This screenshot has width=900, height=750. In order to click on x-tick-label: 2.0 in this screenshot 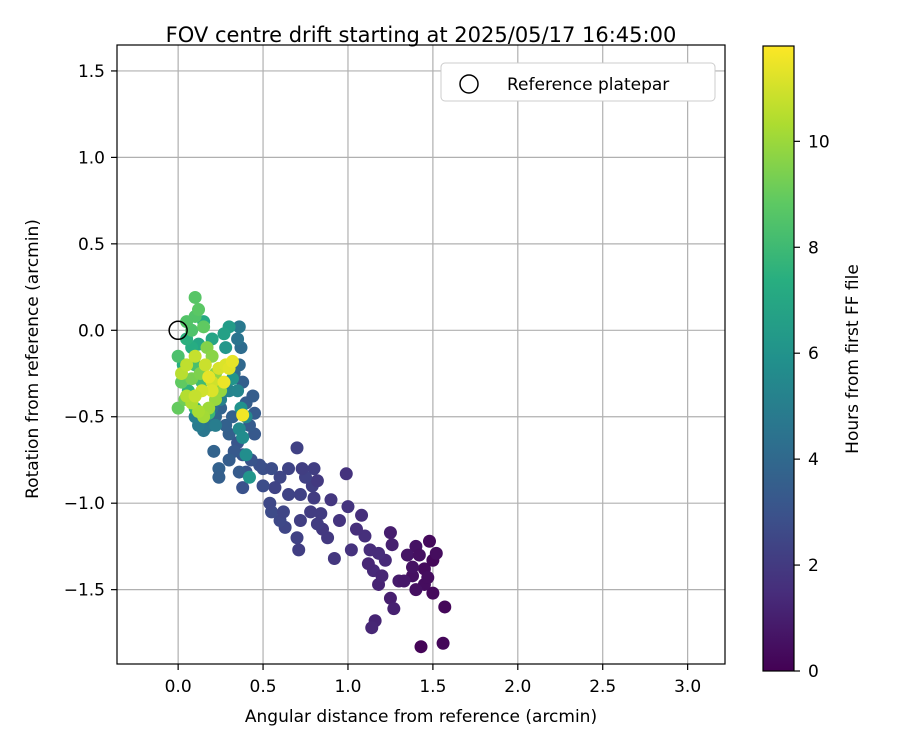, I will do `click(517, 687)`.